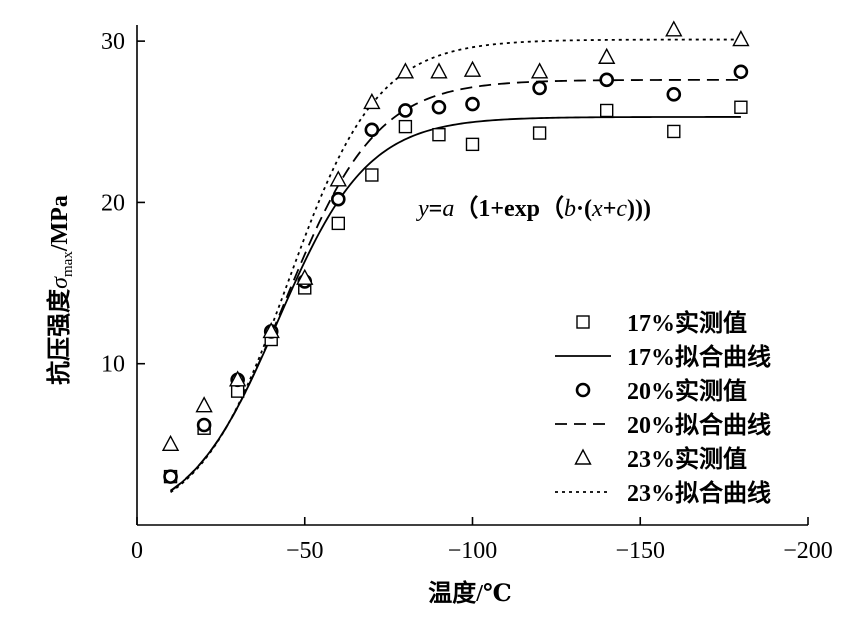  I want to click on y-tick-label: 30, so click(113, 42).